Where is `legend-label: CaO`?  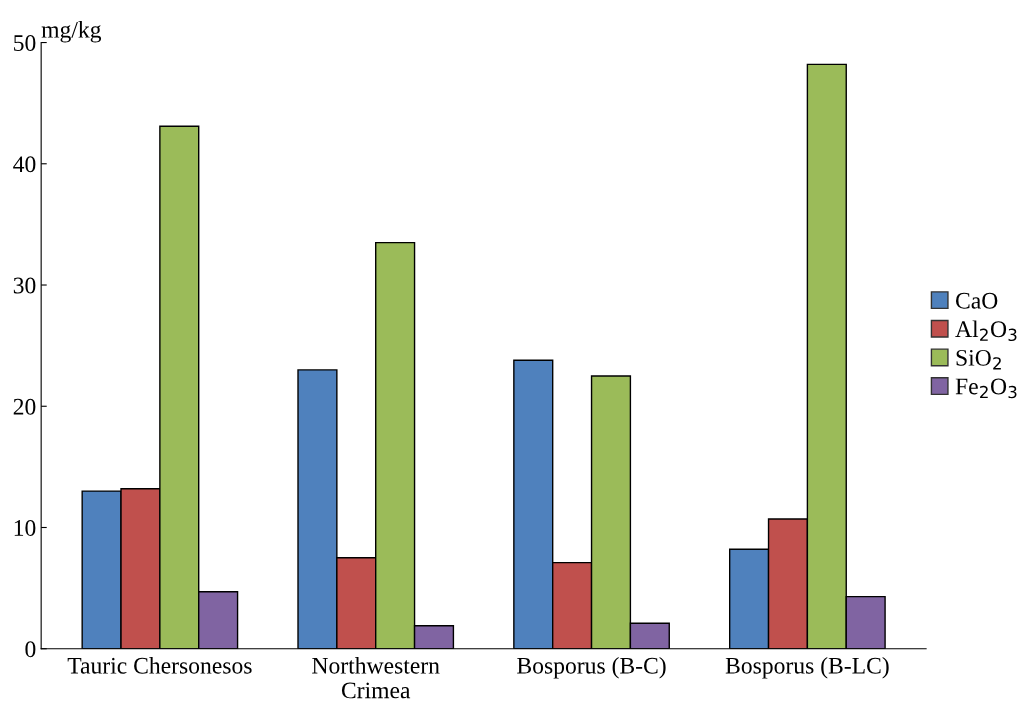
legend-label: CaO is located at coordinates (977, 300).